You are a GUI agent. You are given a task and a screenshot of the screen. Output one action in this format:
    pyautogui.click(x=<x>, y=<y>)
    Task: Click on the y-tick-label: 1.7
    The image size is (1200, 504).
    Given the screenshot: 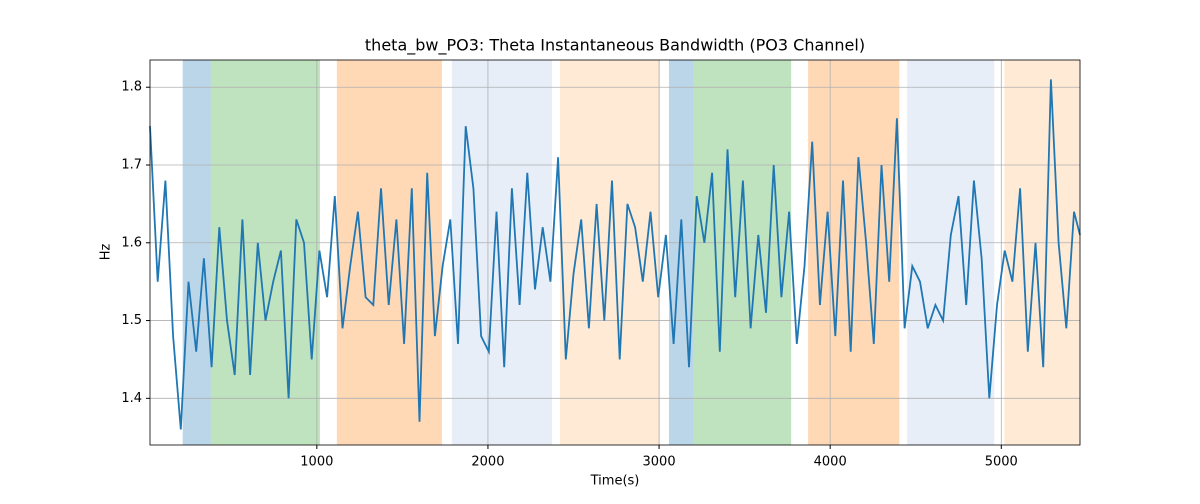 What is the action you would take?
    pyautogui.click(x=131, y=165)
    